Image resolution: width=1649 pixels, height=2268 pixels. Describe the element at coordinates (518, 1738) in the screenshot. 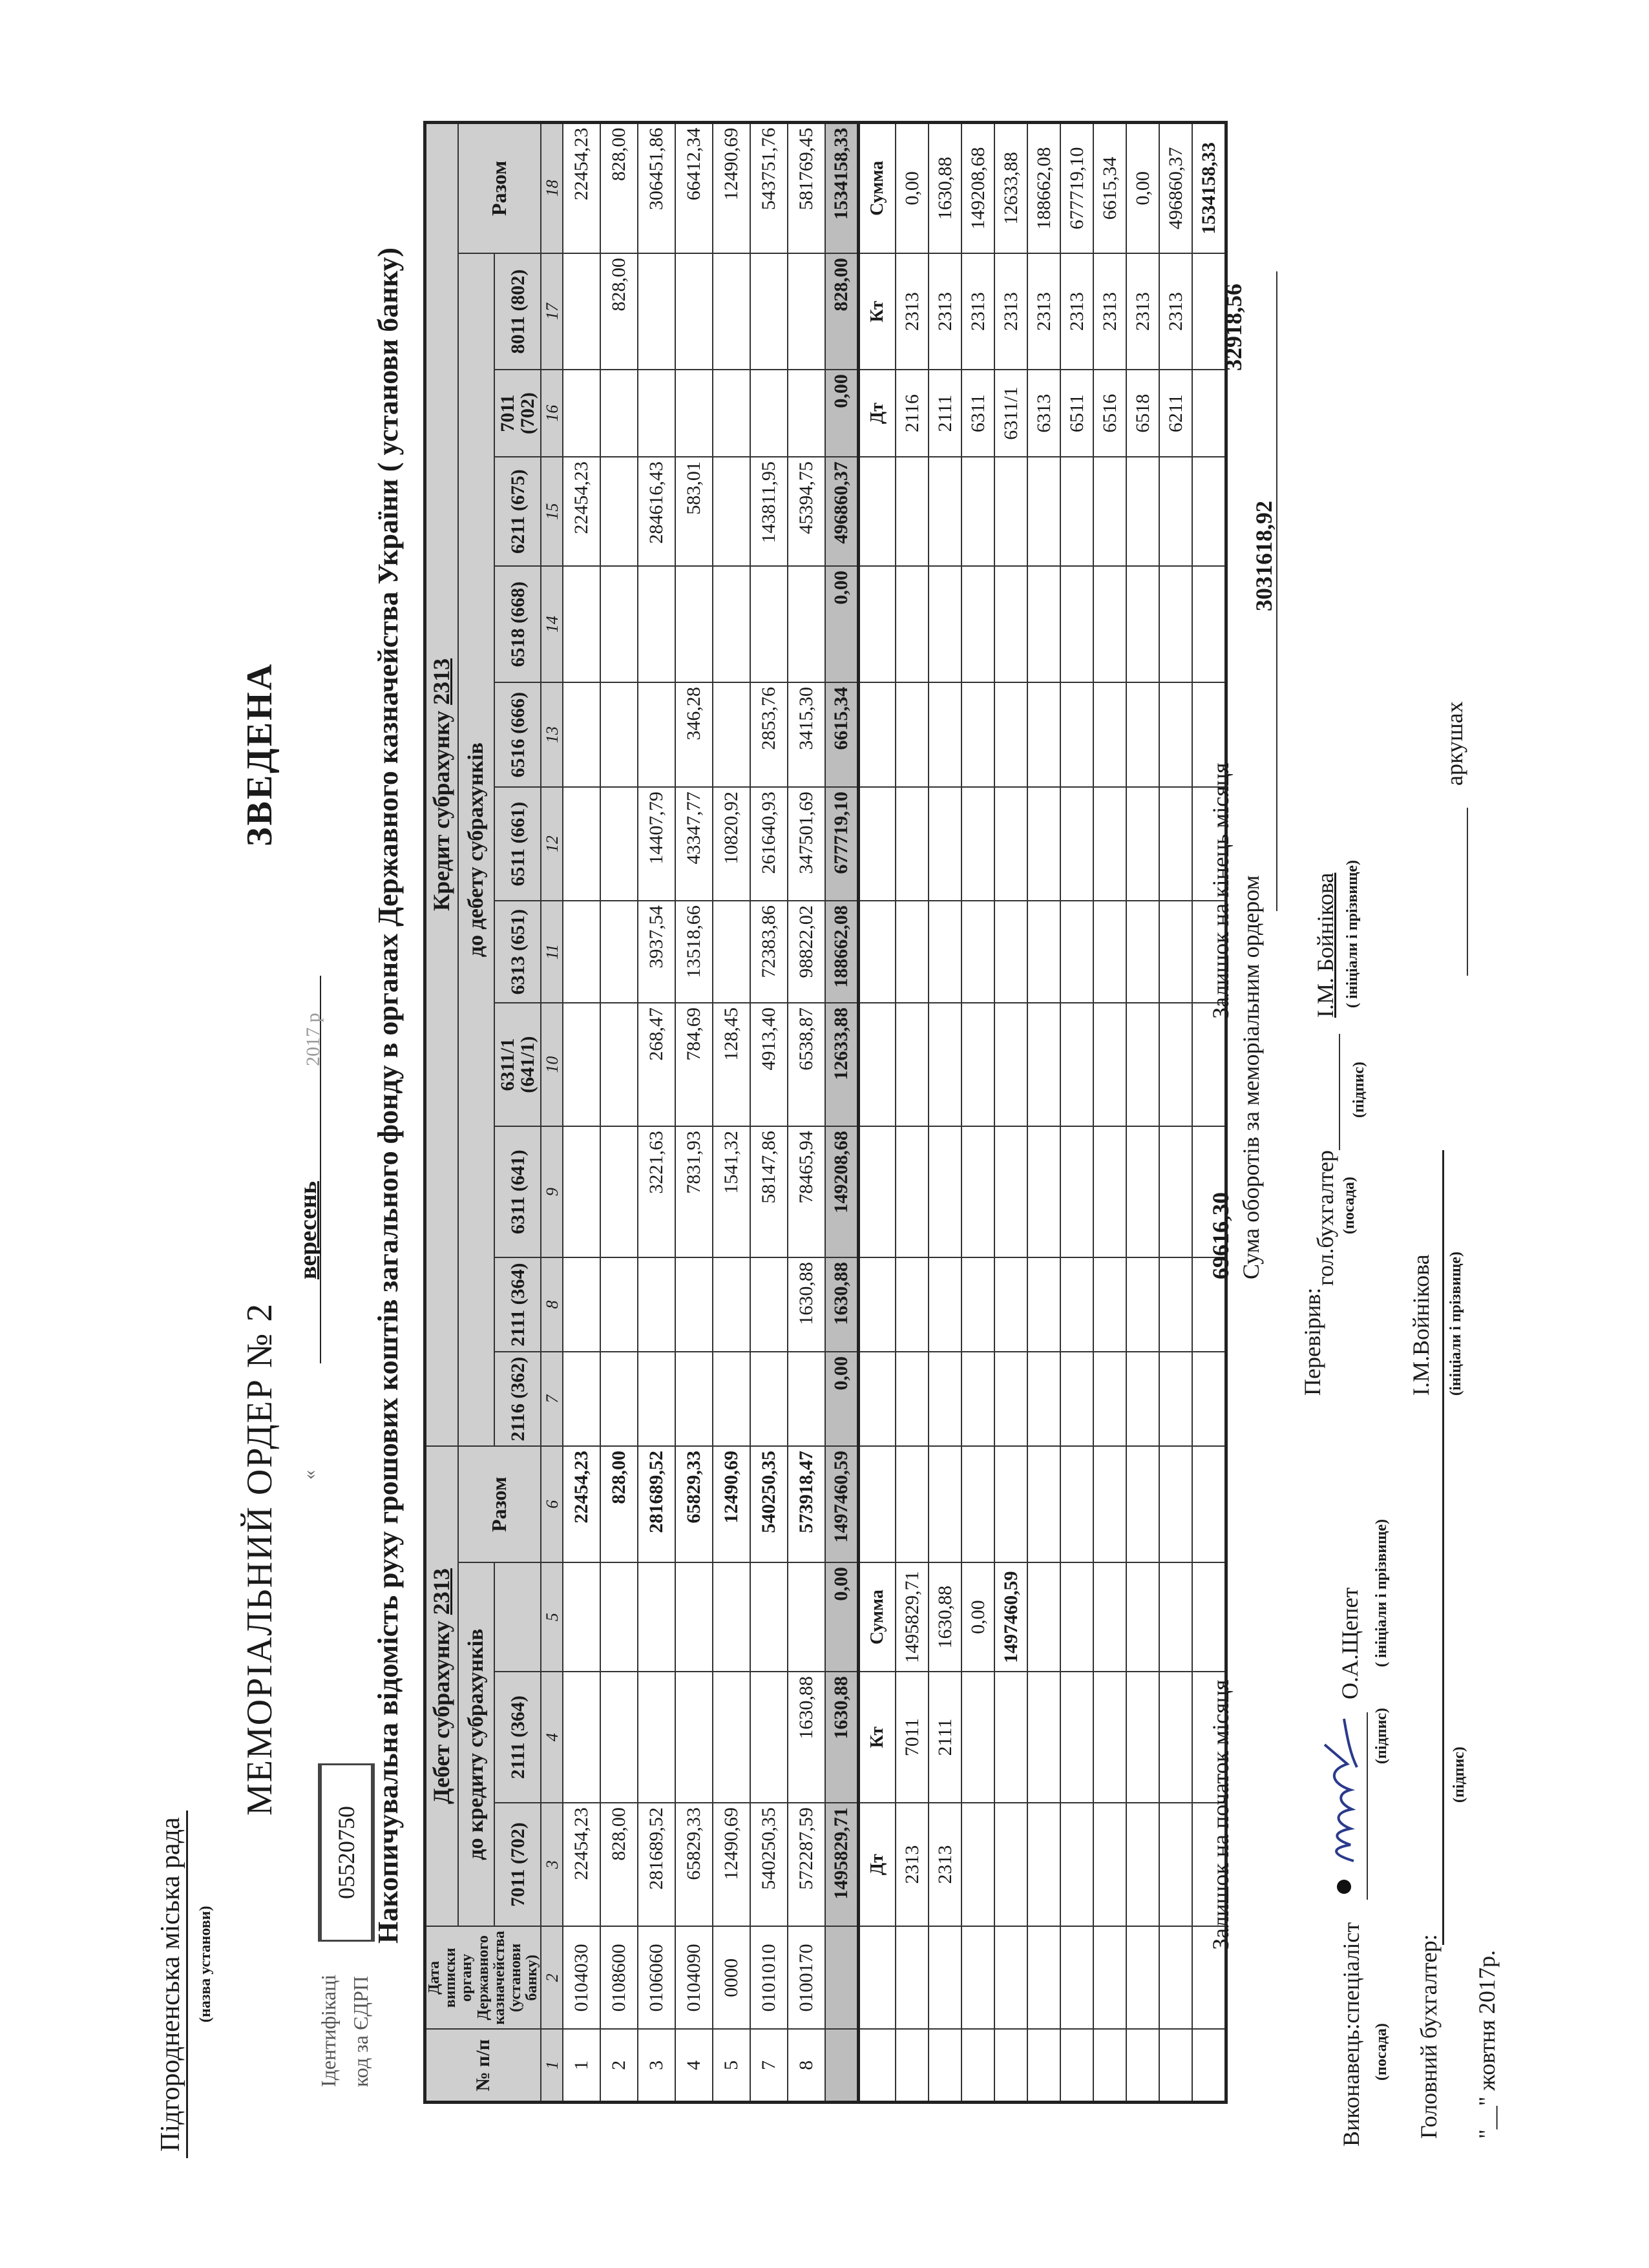

I see `header-debit-code: 2111 (364)` at that location.